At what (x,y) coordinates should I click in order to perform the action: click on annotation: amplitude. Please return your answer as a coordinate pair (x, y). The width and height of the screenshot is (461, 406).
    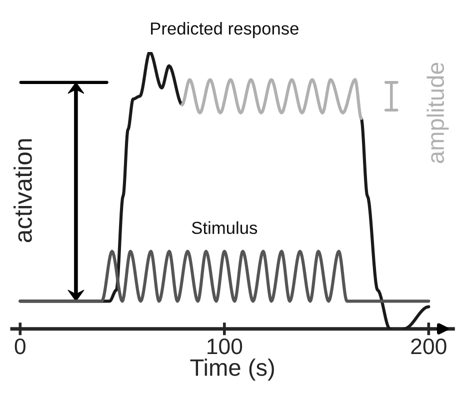
    Looking at the image, I should click on (437, 113).